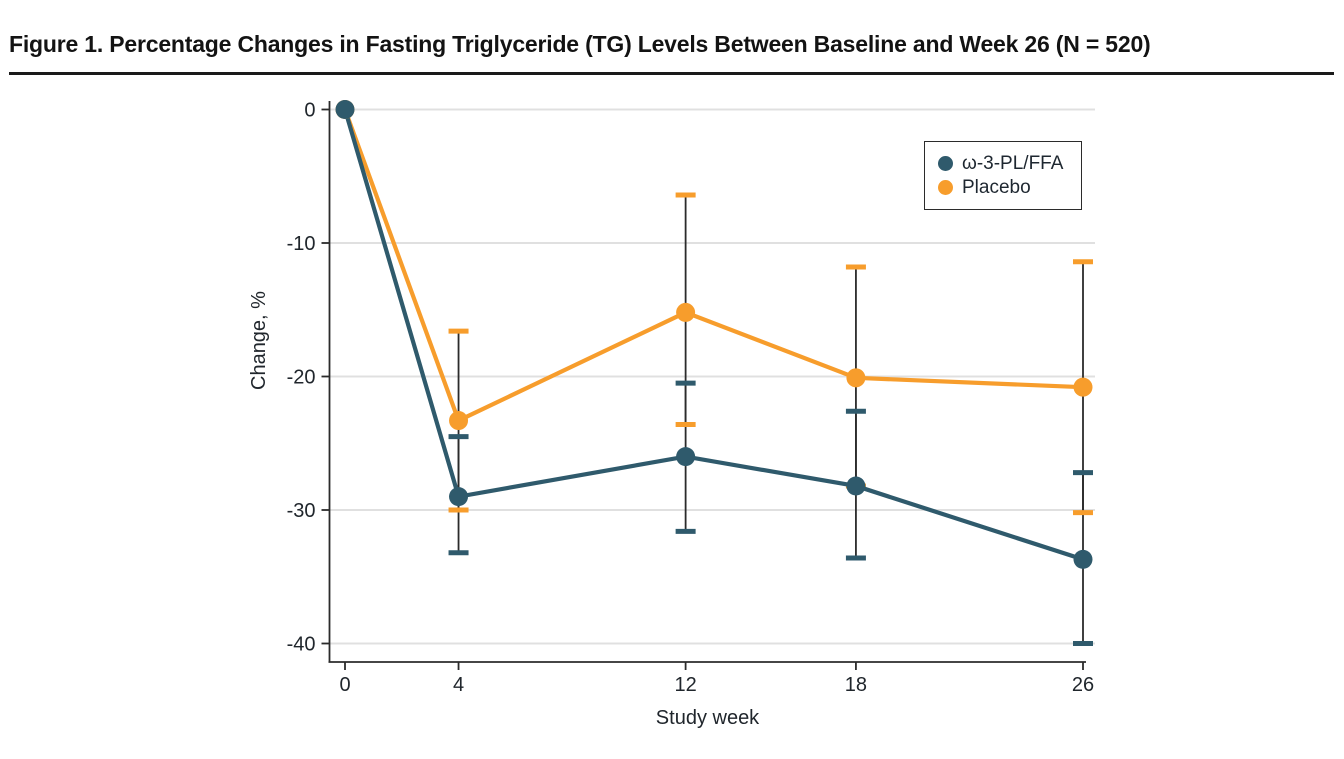 This screenshot has width=1344, height=759. I want to click on legend-label-placebo: Placebo, so click(996, 187).